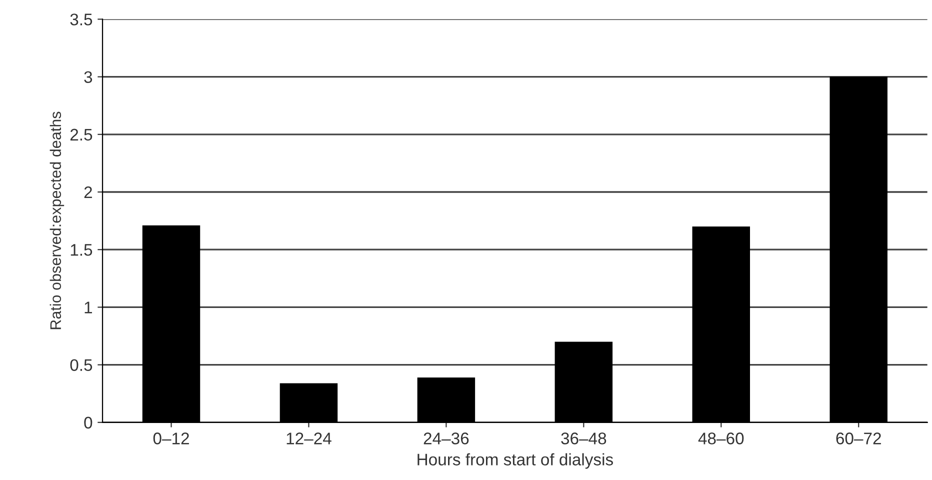 The height and width of the screenshot is (480, 932). Describe the element at coordinates (88, 308) in the screenshot. I see `y-tick-label: 1` at that location.